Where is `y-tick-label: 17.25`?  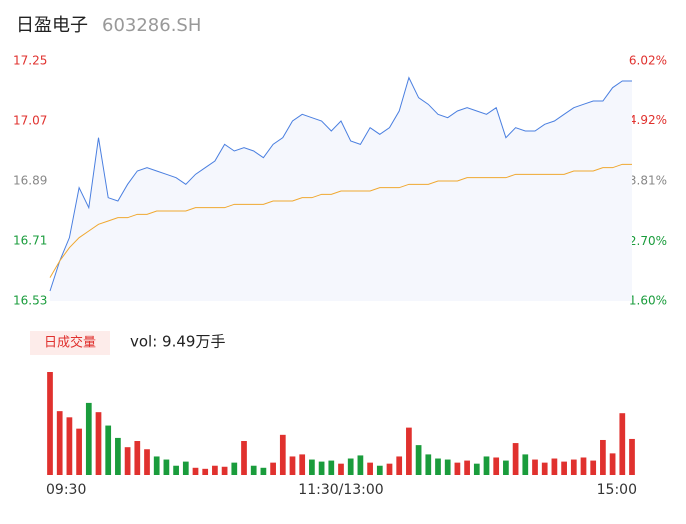
y-tick-label: 17.25 is located at coordinates (30, 61).